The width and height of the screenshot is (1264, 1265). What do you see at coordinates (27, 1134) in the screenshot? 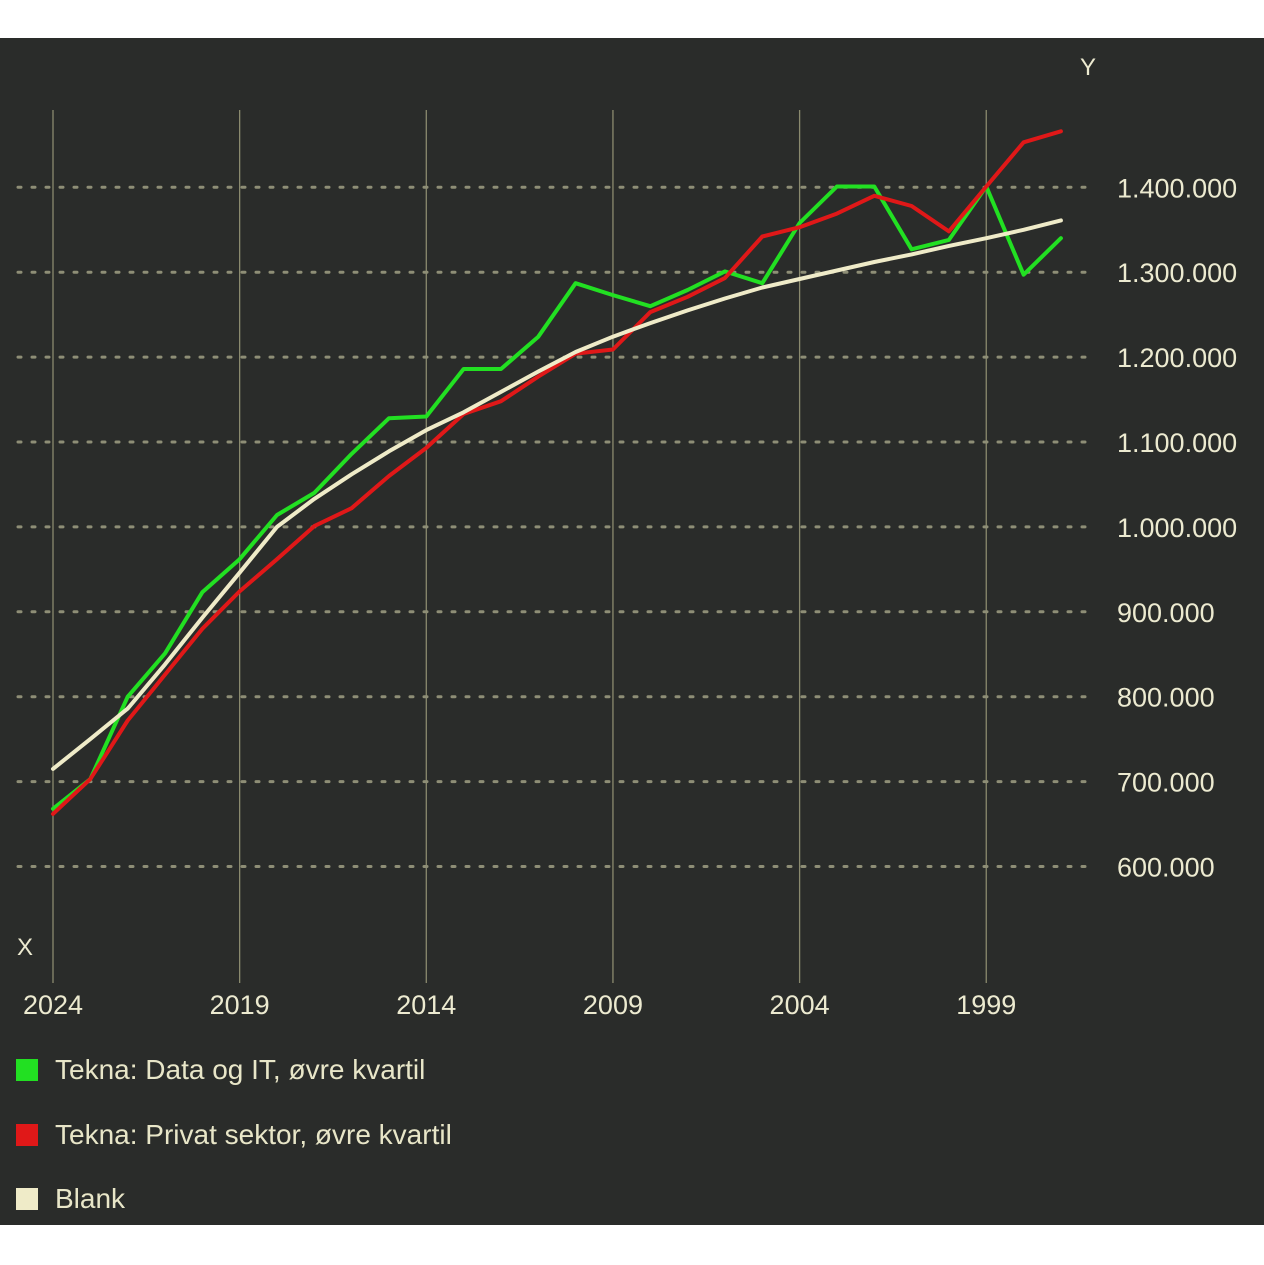
I see `legend-swatch-privat` at bounding box center [27, 1134].